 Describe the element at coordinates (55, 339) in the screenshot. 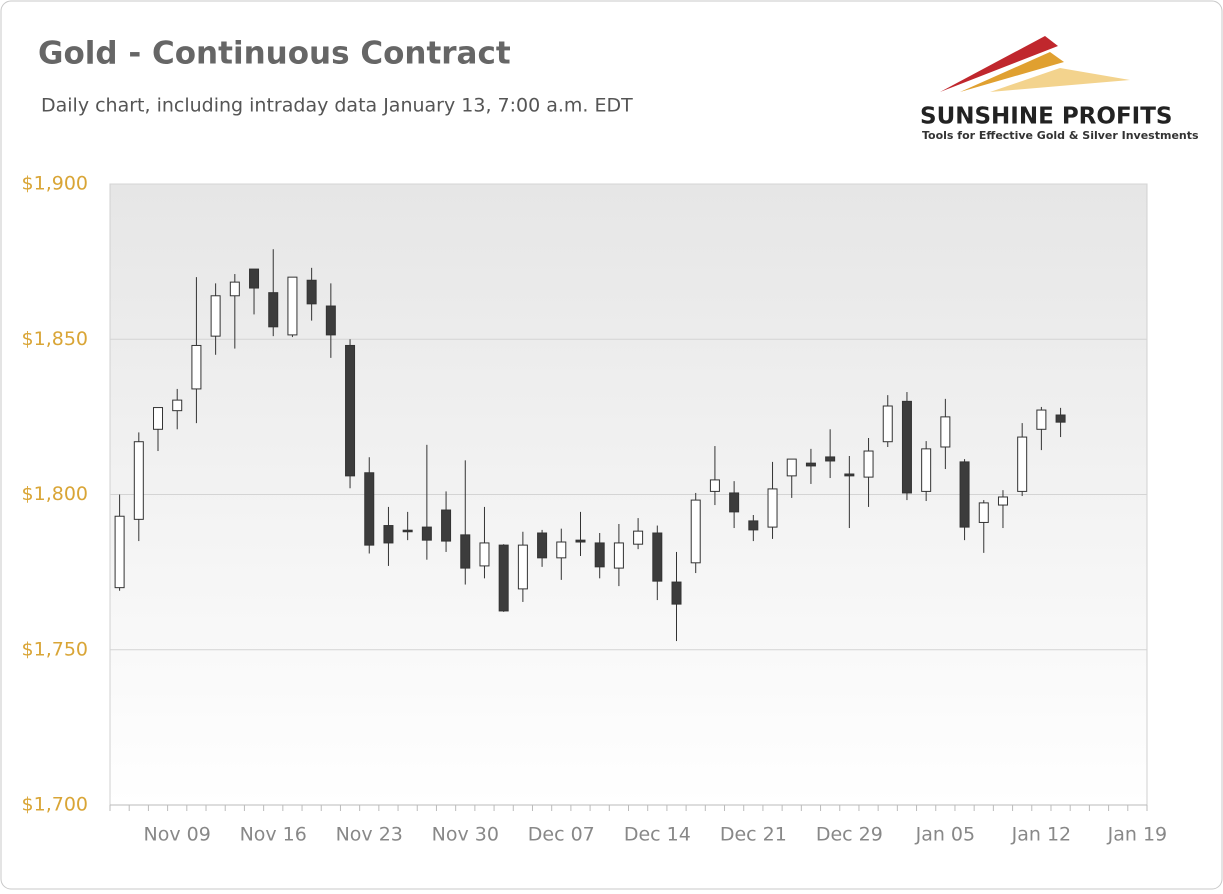

I see `y-tick-label: $1,850` at that location.